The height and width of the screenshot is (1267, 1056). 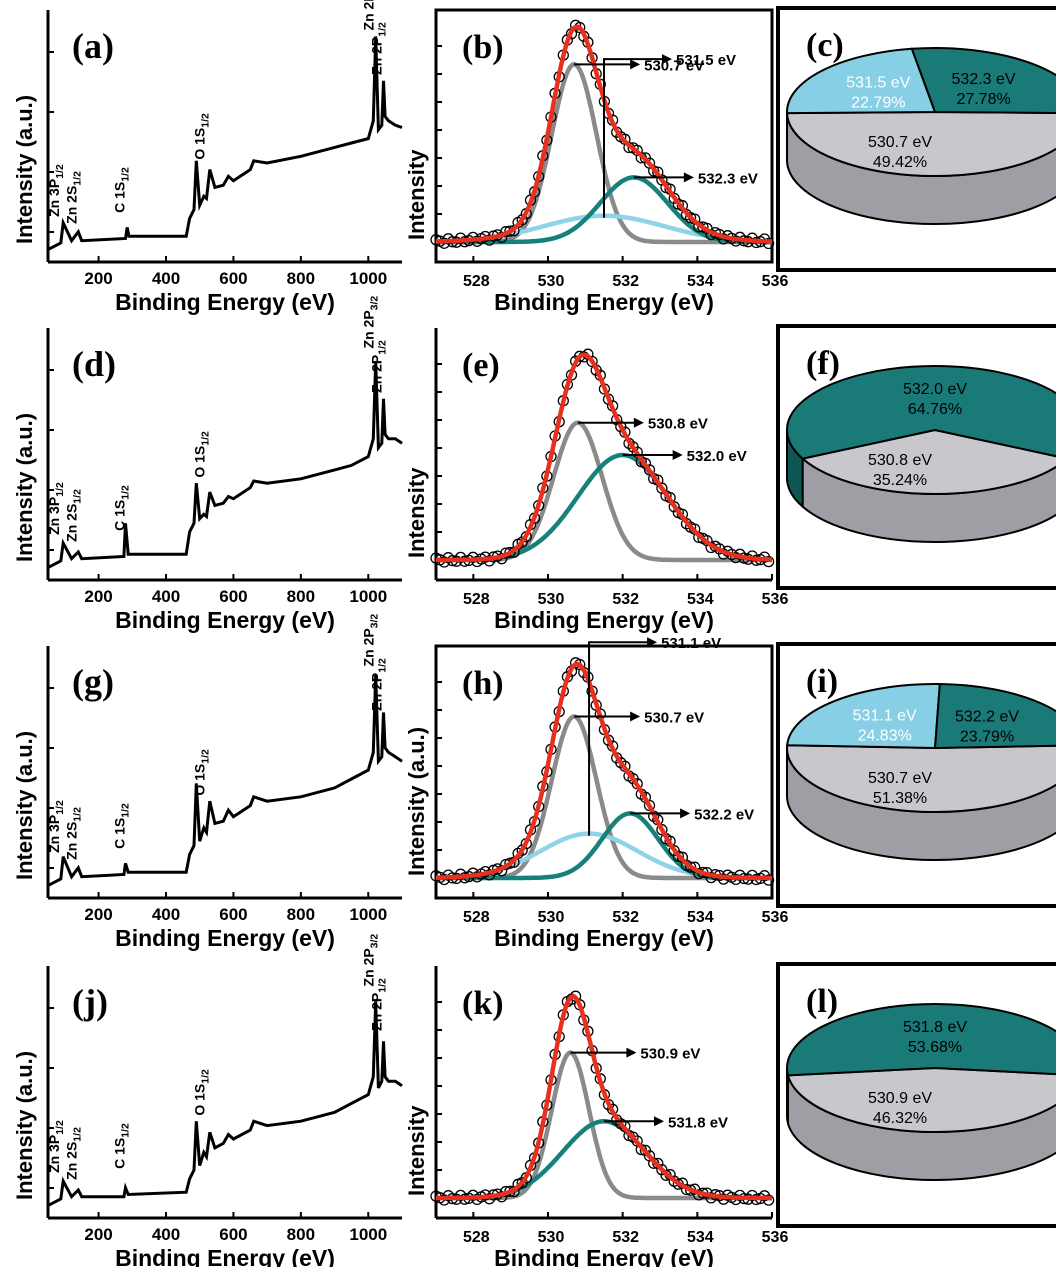 I want to click on plot-frame, so click(x=604, y=772).